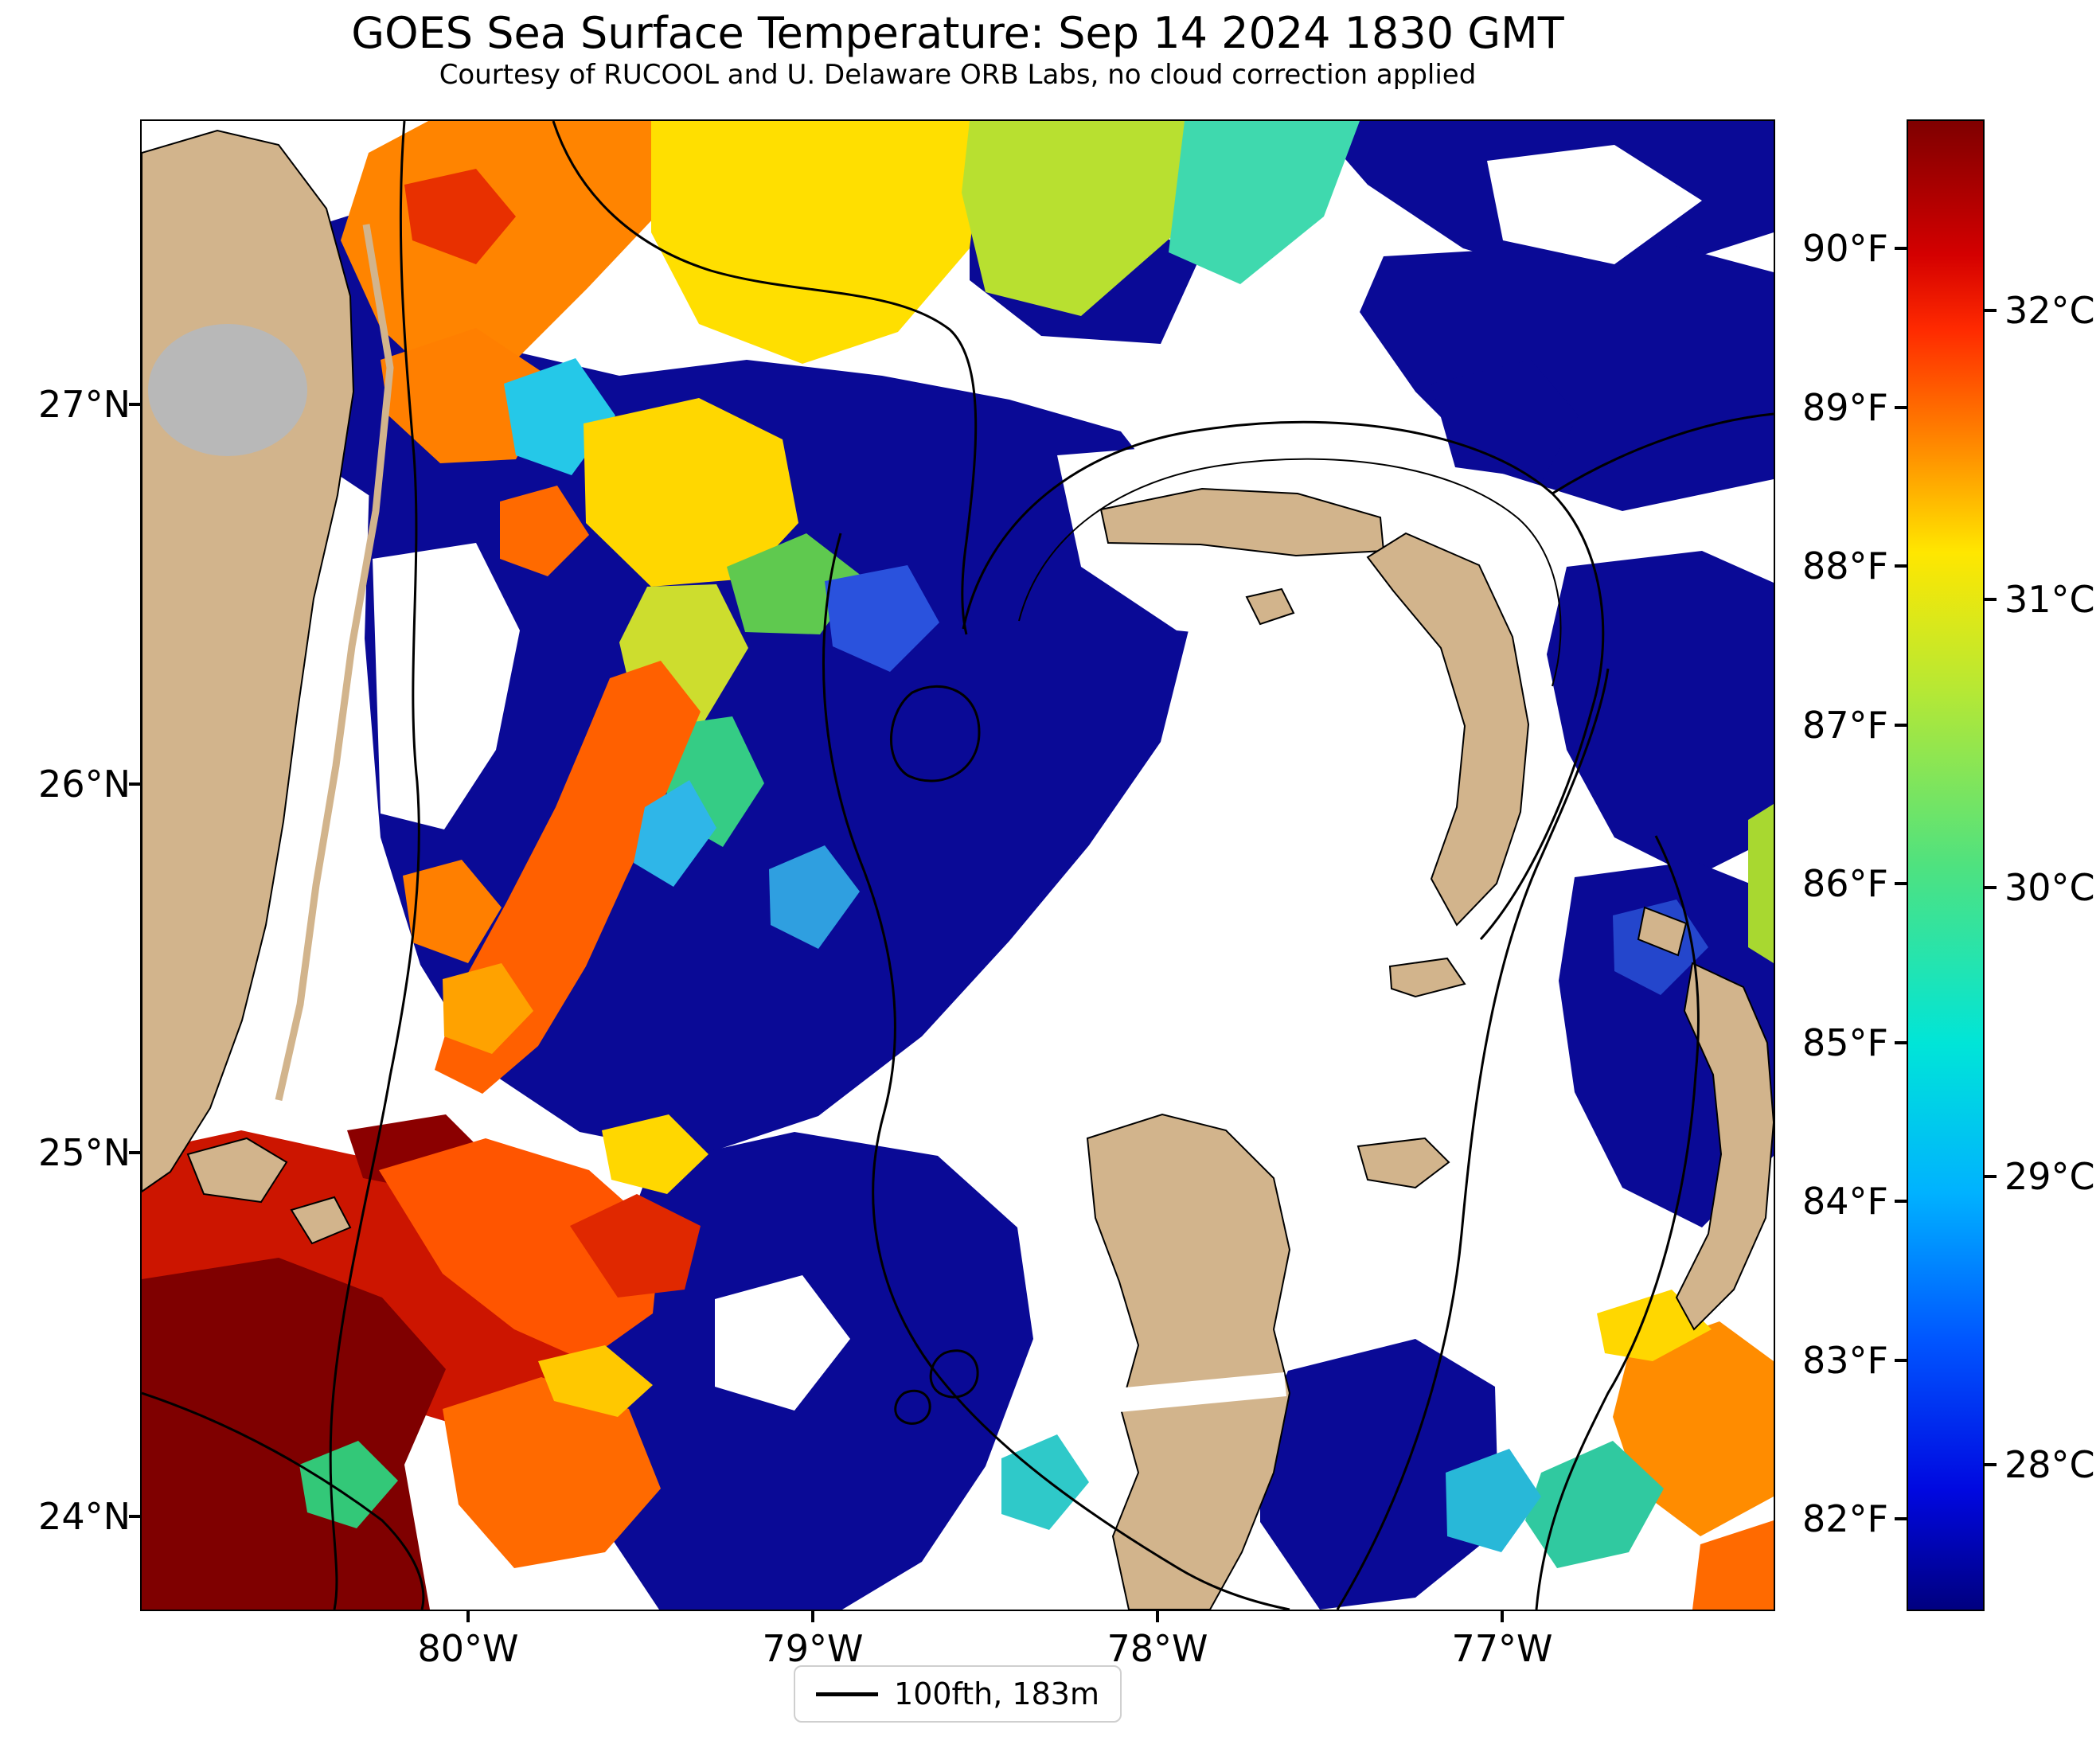 Image resolution: width=2100 pixels, height=1760 pixels. Describe the element at coordinates (765, 378) in the screenshot. I see `contour-shelf-north` at that location.